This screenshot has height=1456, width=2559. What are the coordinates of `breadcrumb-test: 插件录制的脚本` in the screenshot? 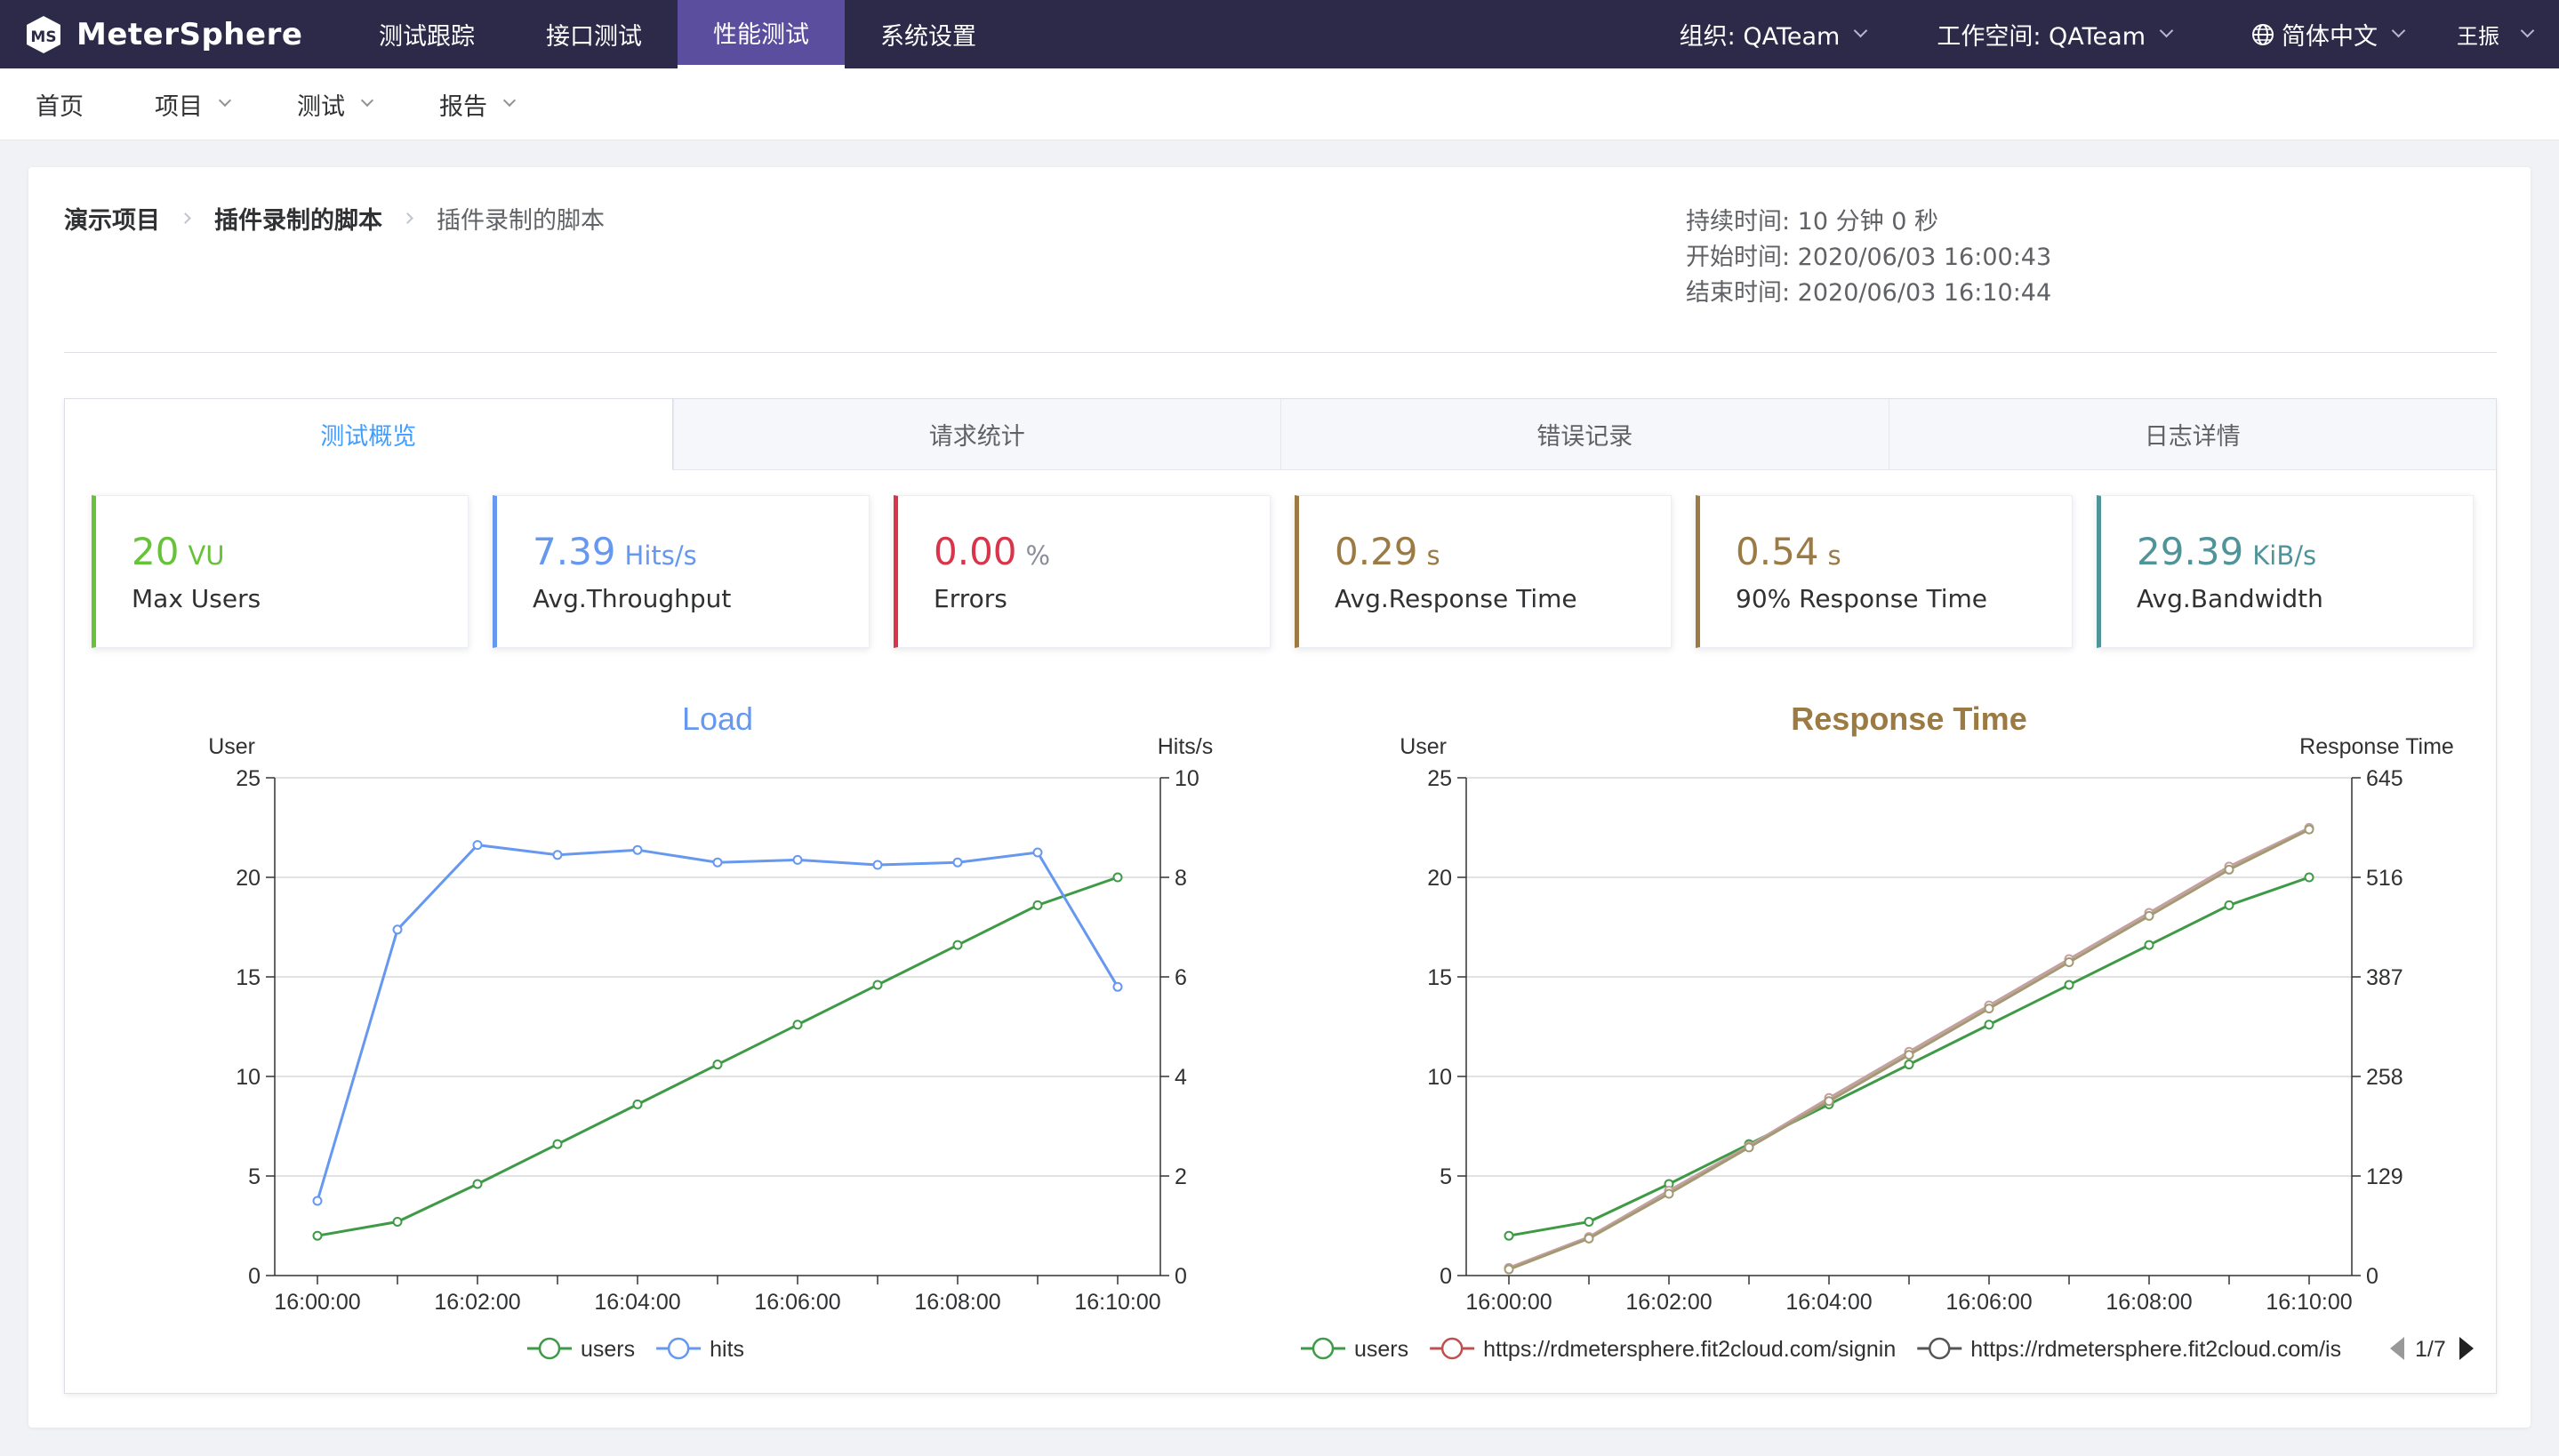 It's located at (298, 221).